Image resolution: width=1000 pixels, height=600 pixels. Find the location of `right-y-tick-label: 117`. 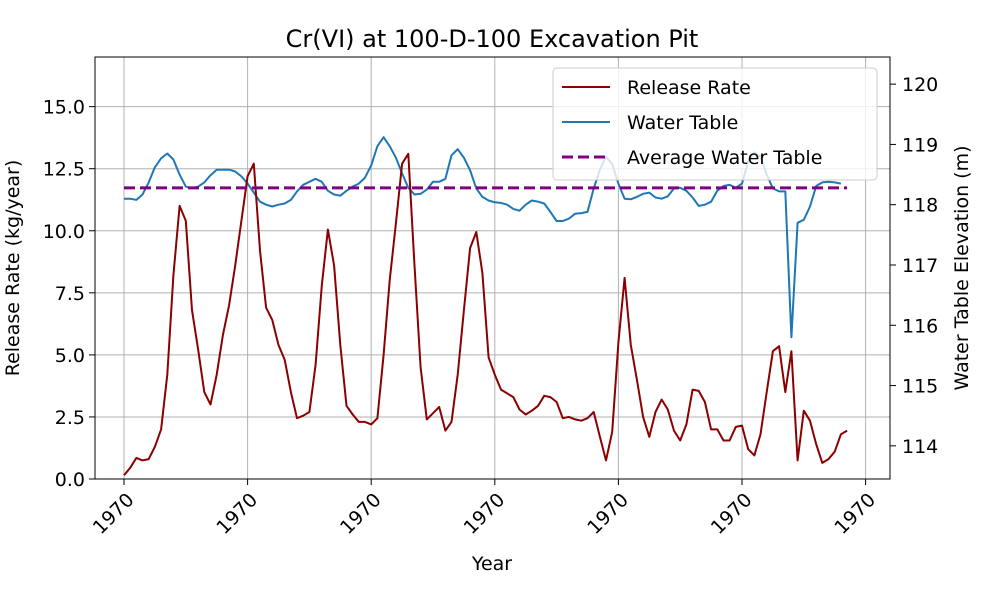

right-y-tick-label: 117 is located at coordinates (920, 266).